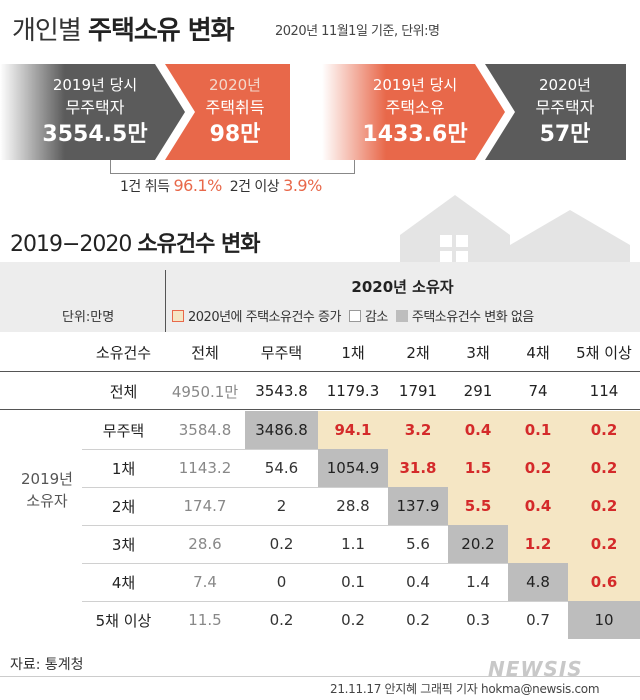  I want to click on col-header-1: 무주택, so click(281, 352).